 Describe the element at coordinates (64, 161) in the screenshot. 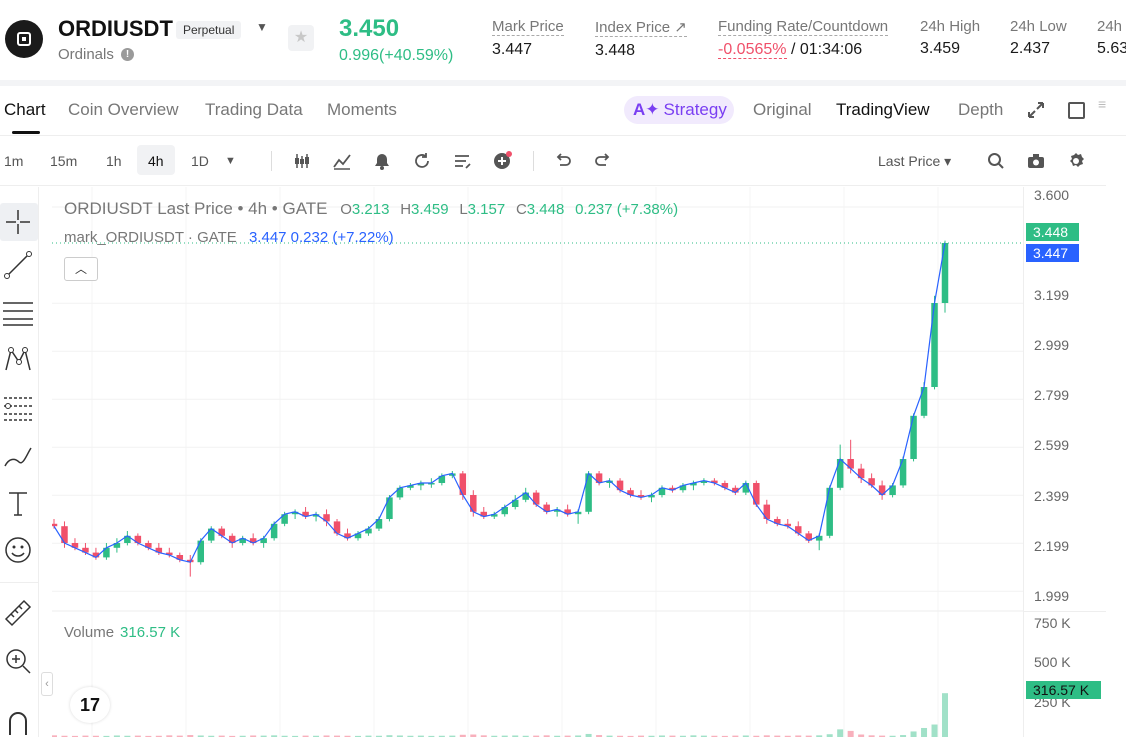

I see `tf-15m: 15m` at that location.